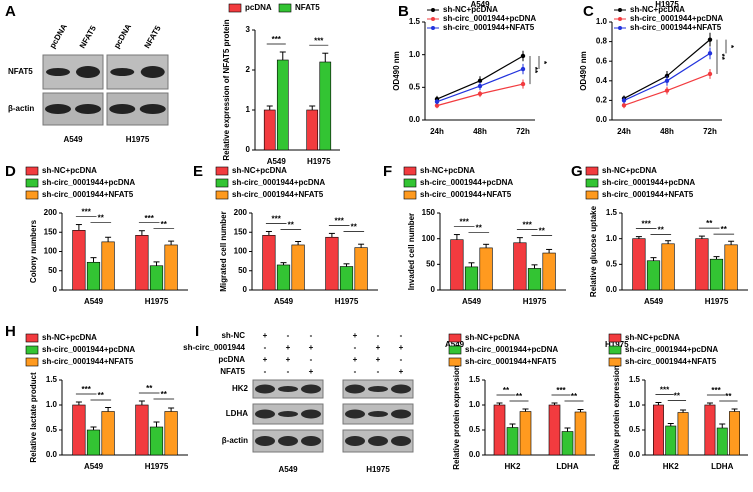  Describe the element at coordinates (10, 11) in the screenshot. I see `panel-label: A` at that location.